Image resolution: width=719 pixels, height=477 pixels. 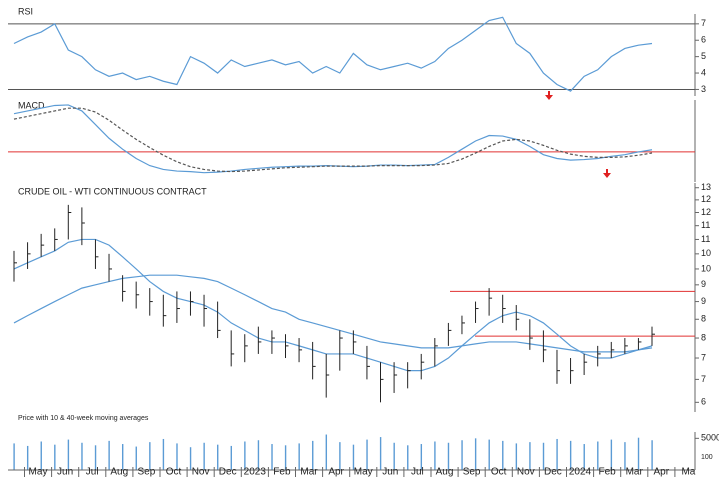 I want to click on panel-title: MACD, so click(x=31, y=105).